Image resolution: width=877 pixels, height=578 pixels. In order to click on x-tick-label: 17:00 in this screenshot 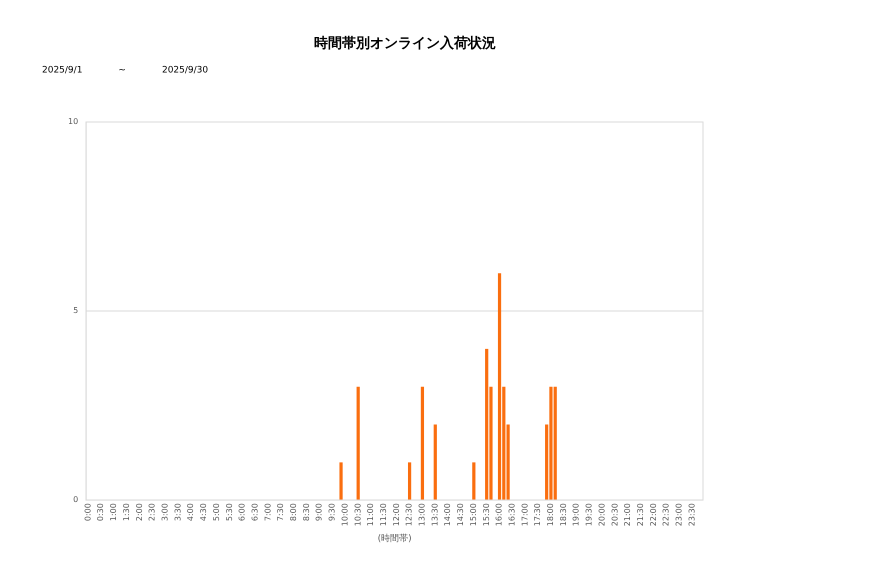, I will do `click(525, 514)`.